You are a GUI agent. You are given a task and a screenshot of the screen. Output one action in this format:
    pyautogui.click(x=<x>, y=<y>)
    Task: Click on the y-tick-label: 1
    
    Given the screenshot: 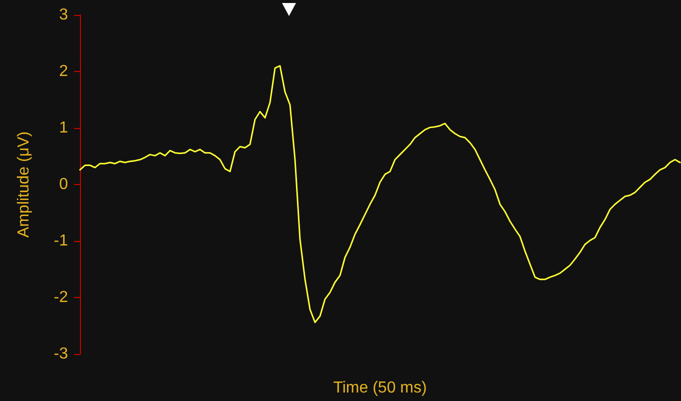 What is the action you would take?
    pyautogui.click(x=63, y=128)
    